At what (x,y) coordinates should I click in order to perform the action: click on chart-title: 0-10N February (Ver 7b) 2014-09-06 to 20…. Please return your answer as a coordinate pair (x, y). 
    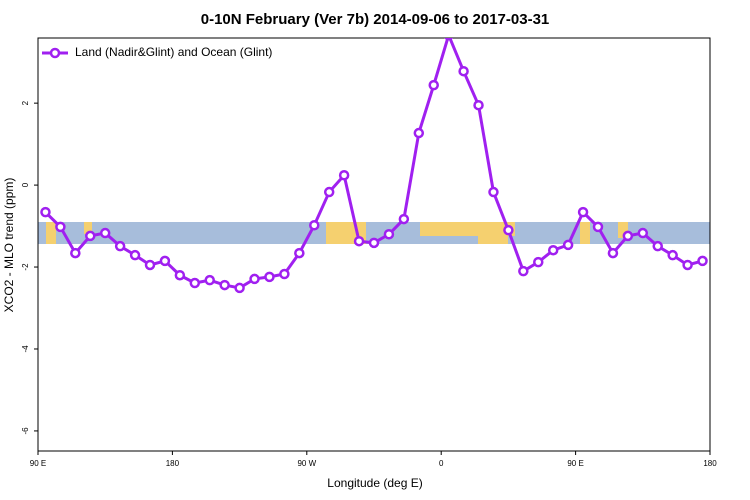
    Looking at the image, I should click on (375, 19).